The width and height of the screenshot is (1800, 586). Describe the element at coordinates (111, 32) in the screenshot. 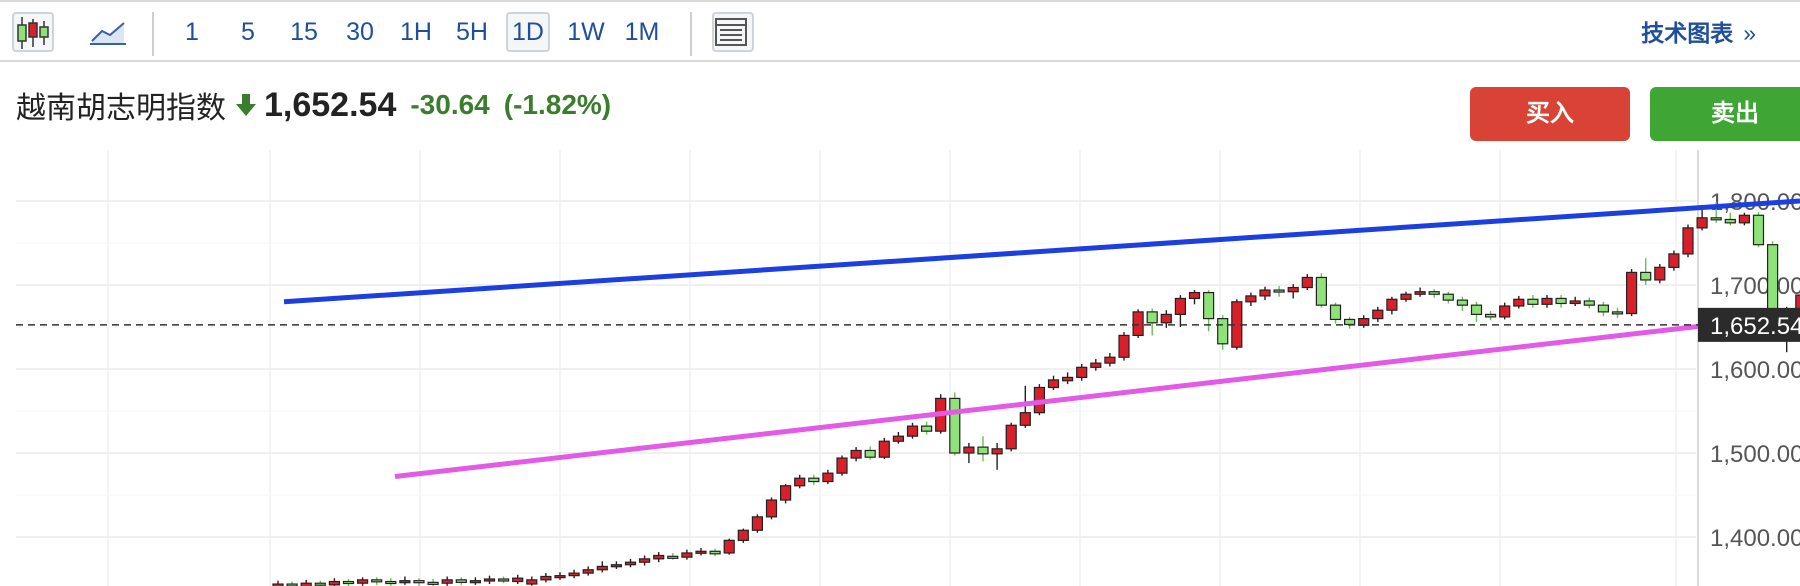

I see `line-chart-icon` at that location.